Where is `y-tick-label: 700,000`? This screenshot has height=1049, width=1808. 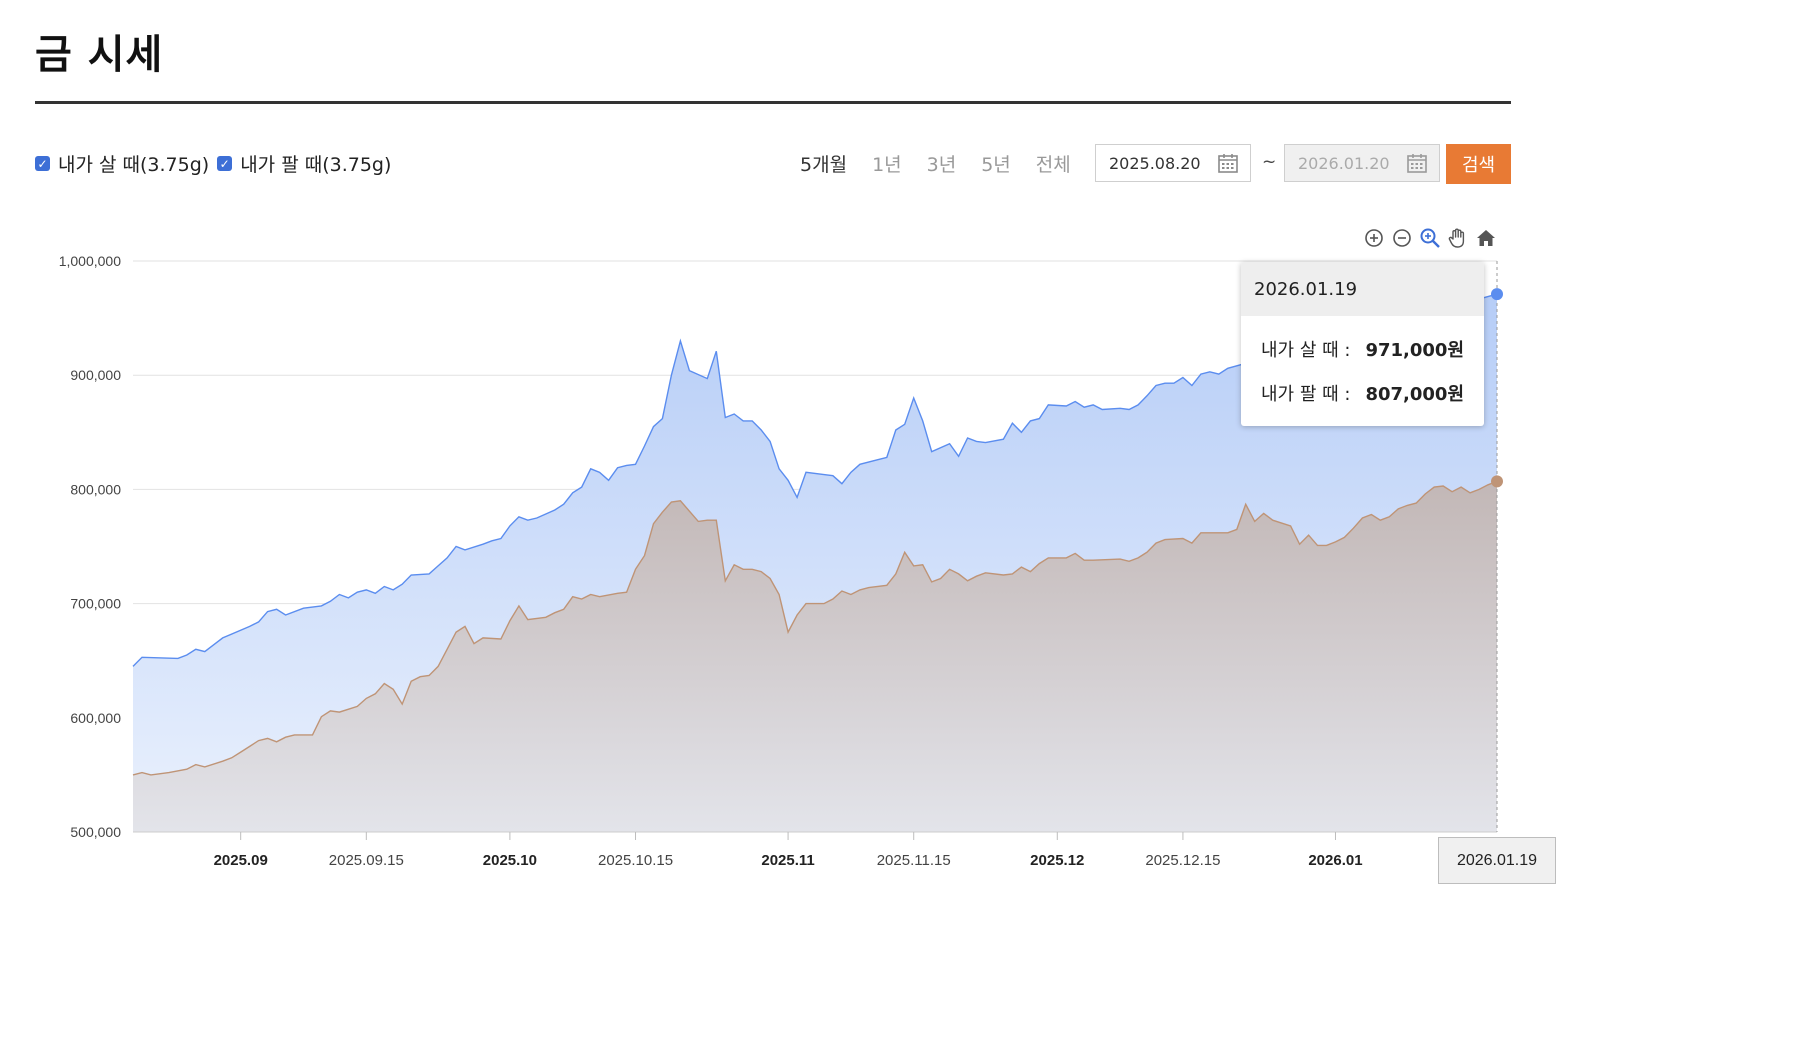 y-tick-label: 700,000 is located at coordinates (95, 604).